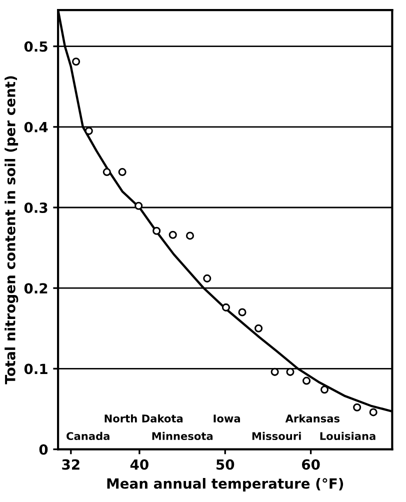 The width and height of the screenshot is (406, 502). I want to click on y-axis-title: Total nitrogen content in soil (per cent), so click(11, 230).